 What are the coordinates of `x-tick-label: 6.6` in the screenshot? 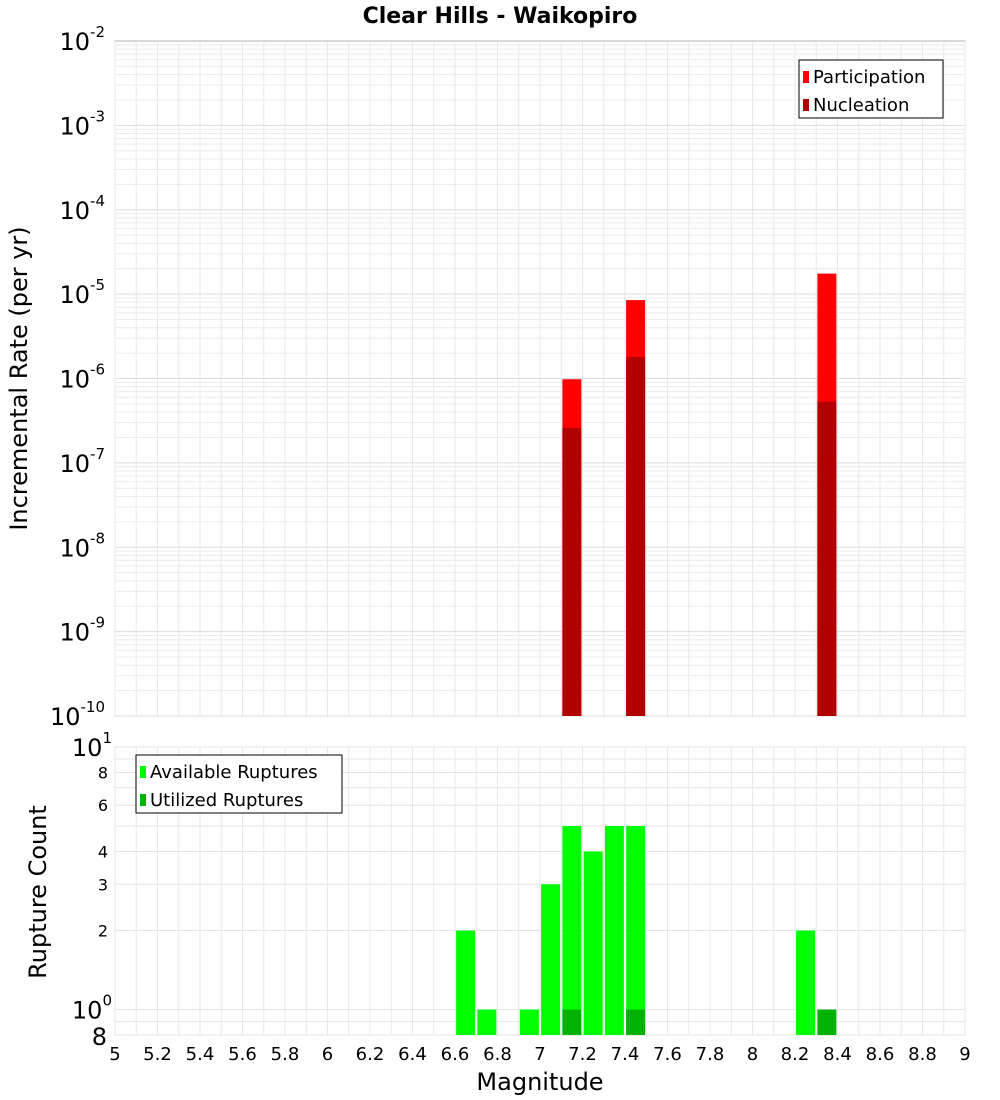 It's located at (455, 1054).